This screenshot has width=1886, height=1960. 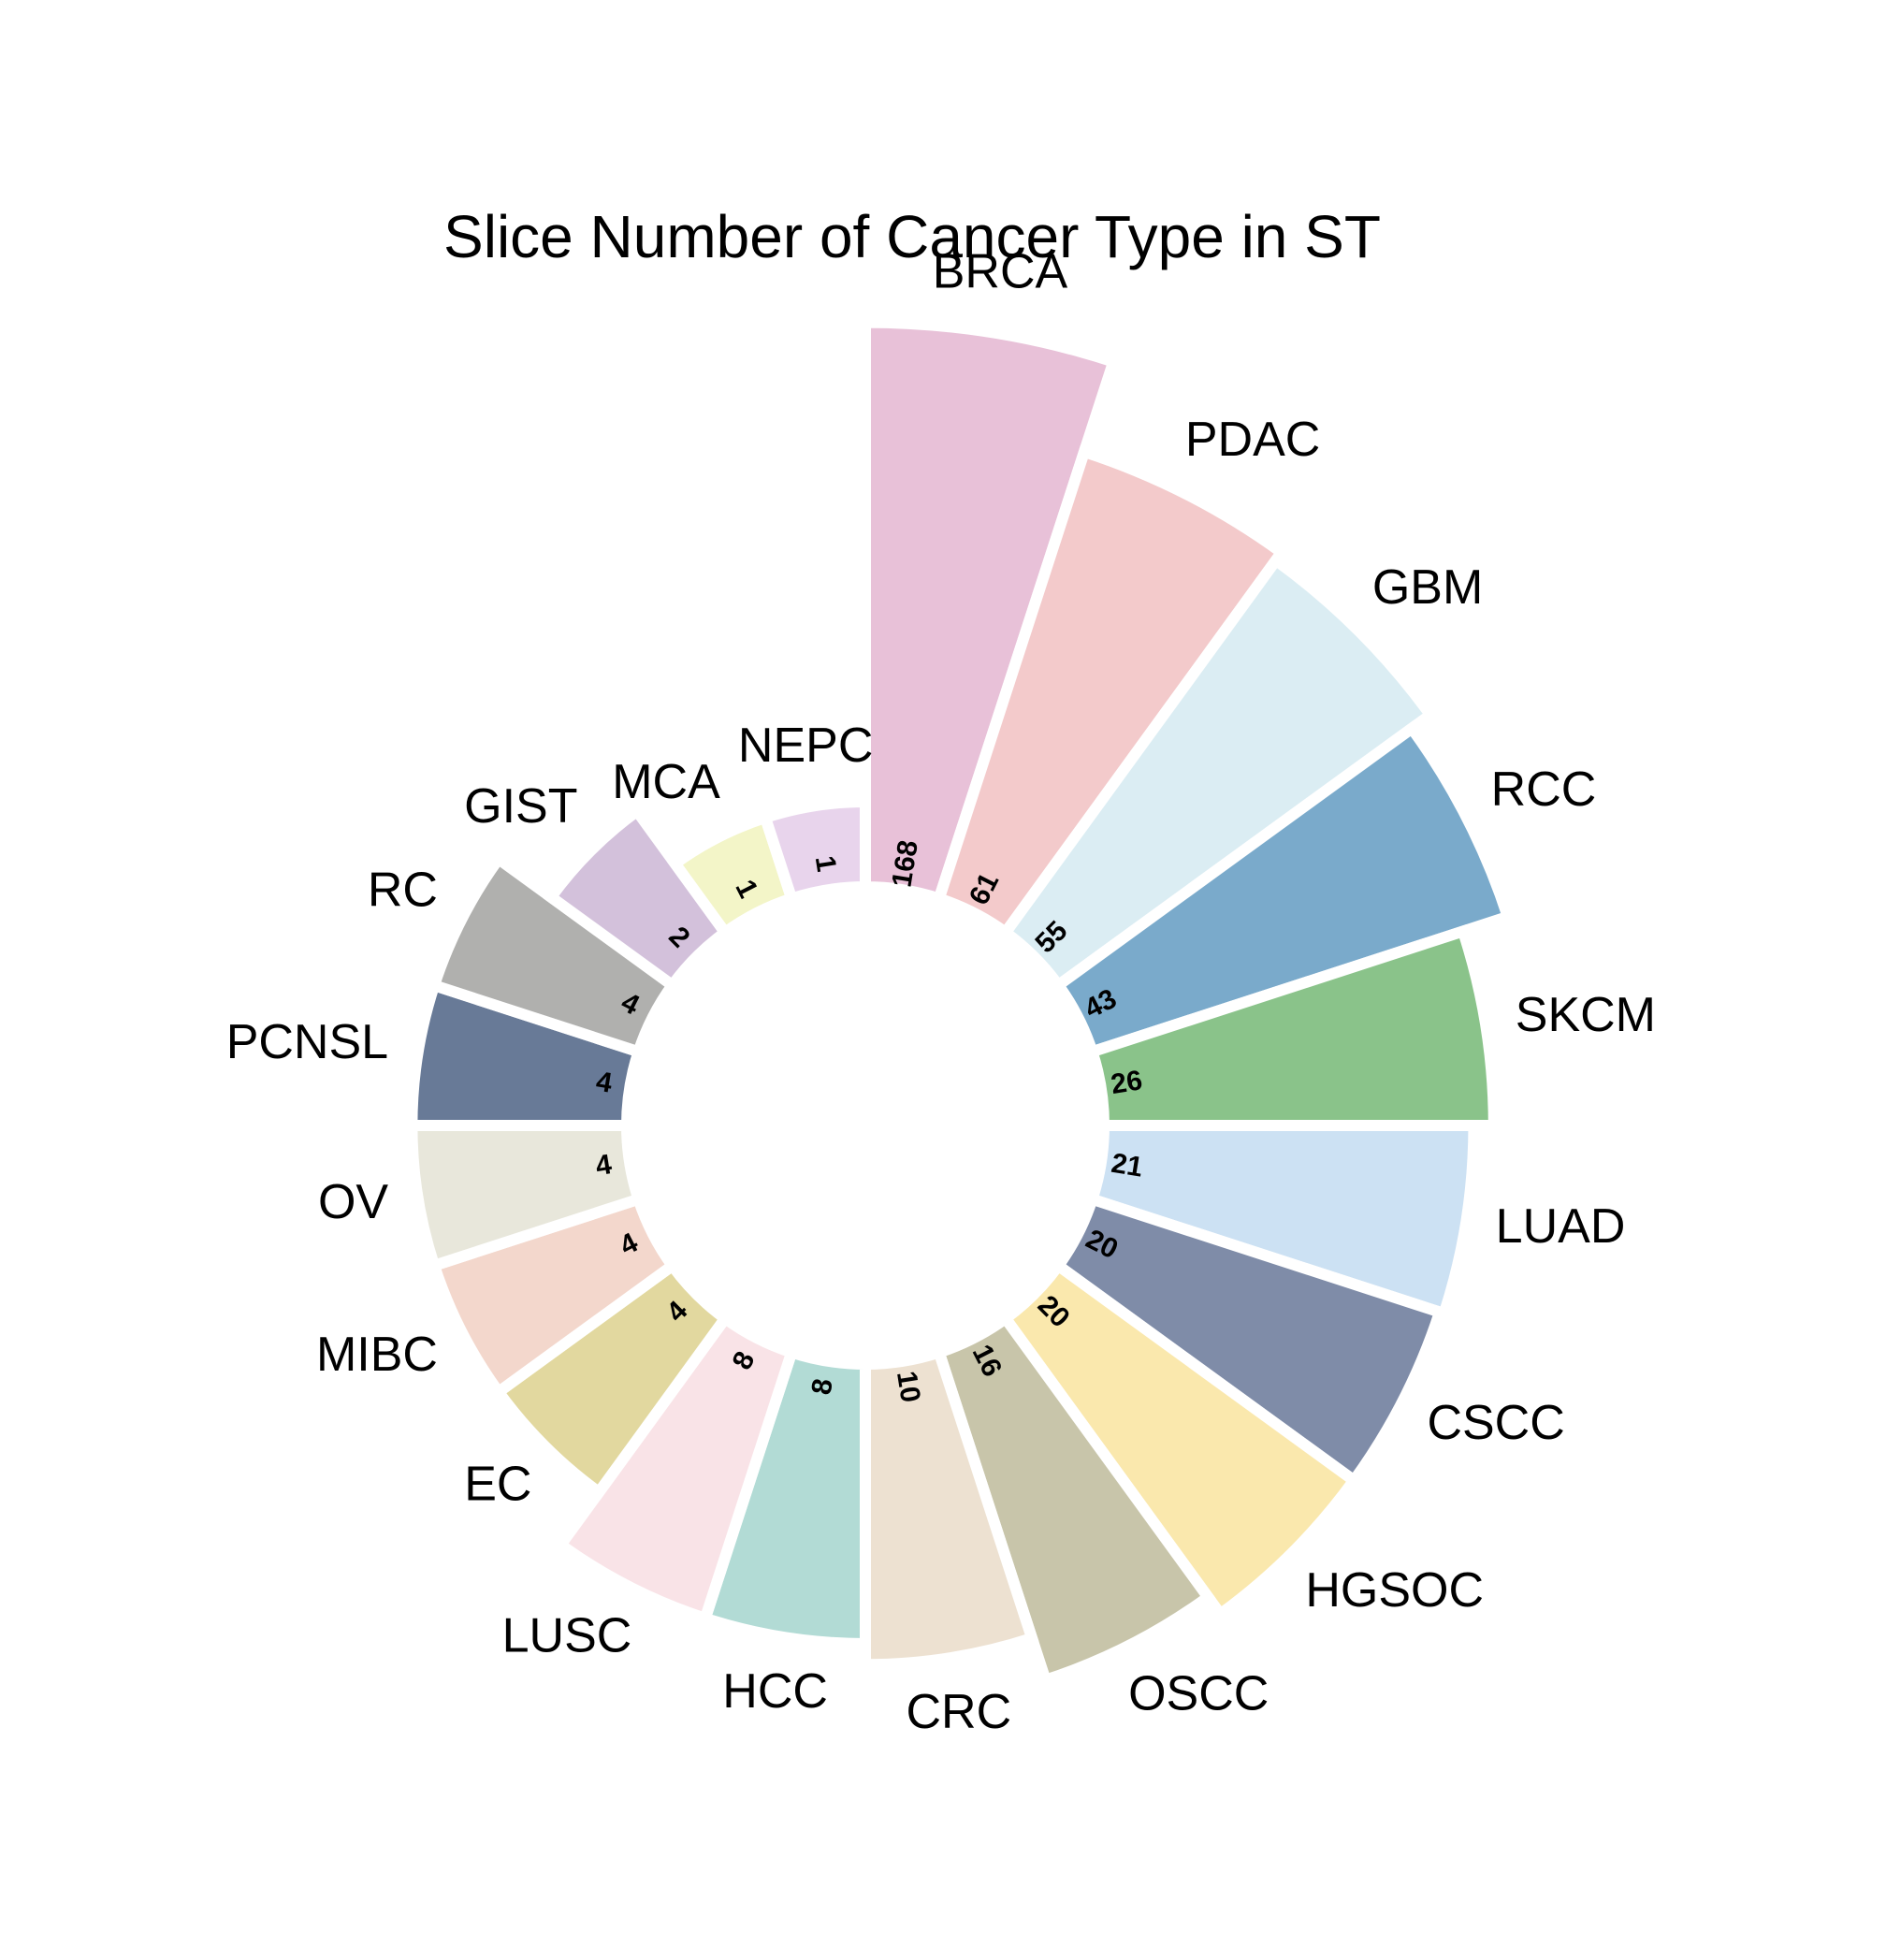 What do you see at coordinates (1586, 1015) in the screenshot?
I see `category-label: SKCM` at bounding box center [1586, 1015].